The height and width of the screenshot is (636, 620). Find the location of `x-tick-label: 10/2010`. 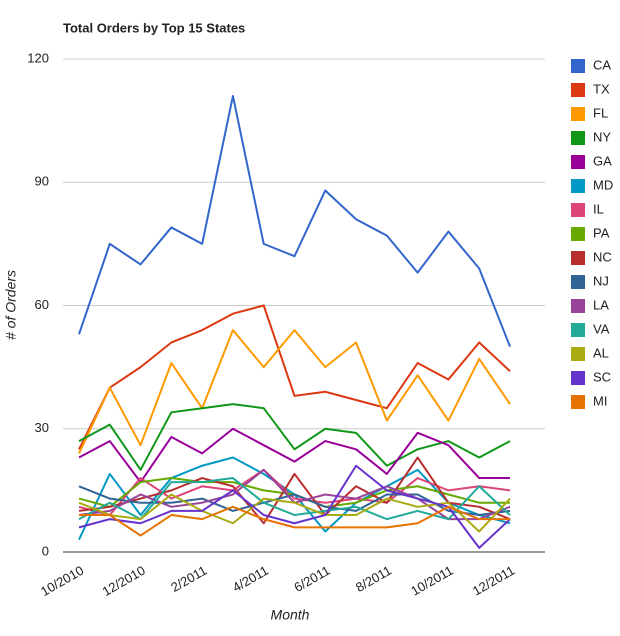

x-tick-label: 10/2010 is located at coordinates (62, 581).